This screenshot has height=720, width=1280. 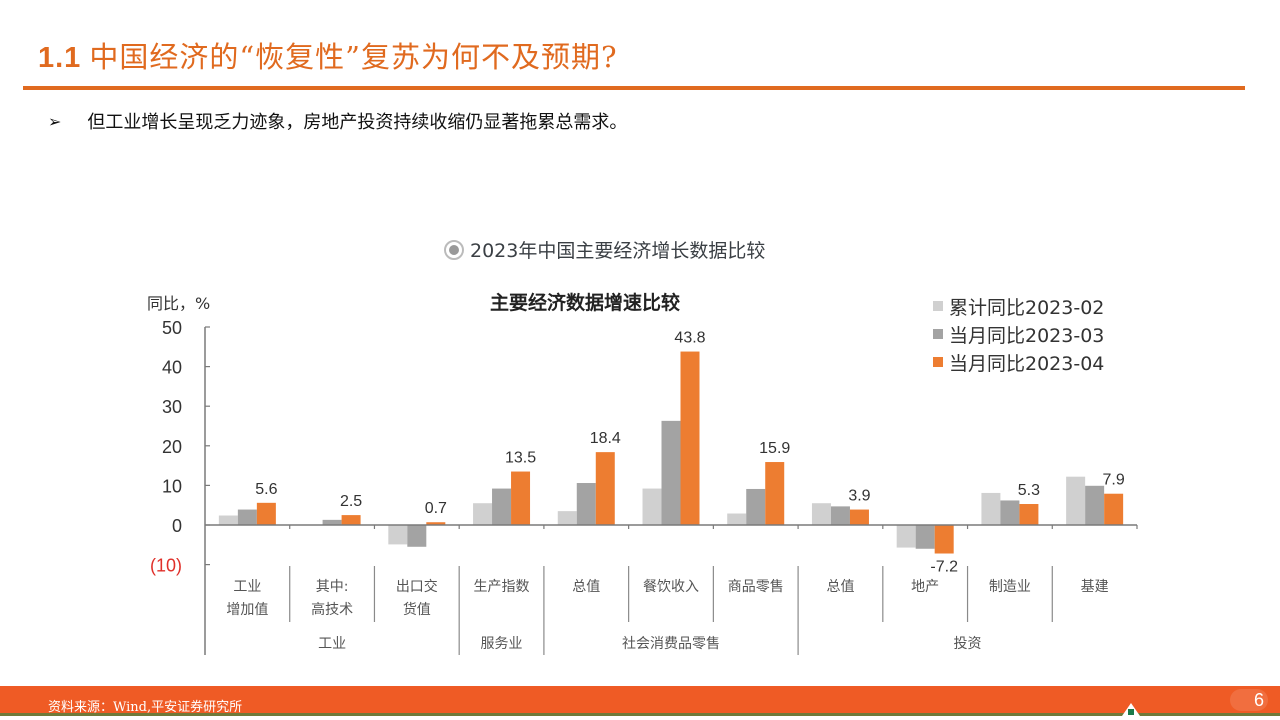 What do you see at coordinates (60, 58) in the screenshot?
I see `section-number: 1.1` at bounding box center [60, 58].